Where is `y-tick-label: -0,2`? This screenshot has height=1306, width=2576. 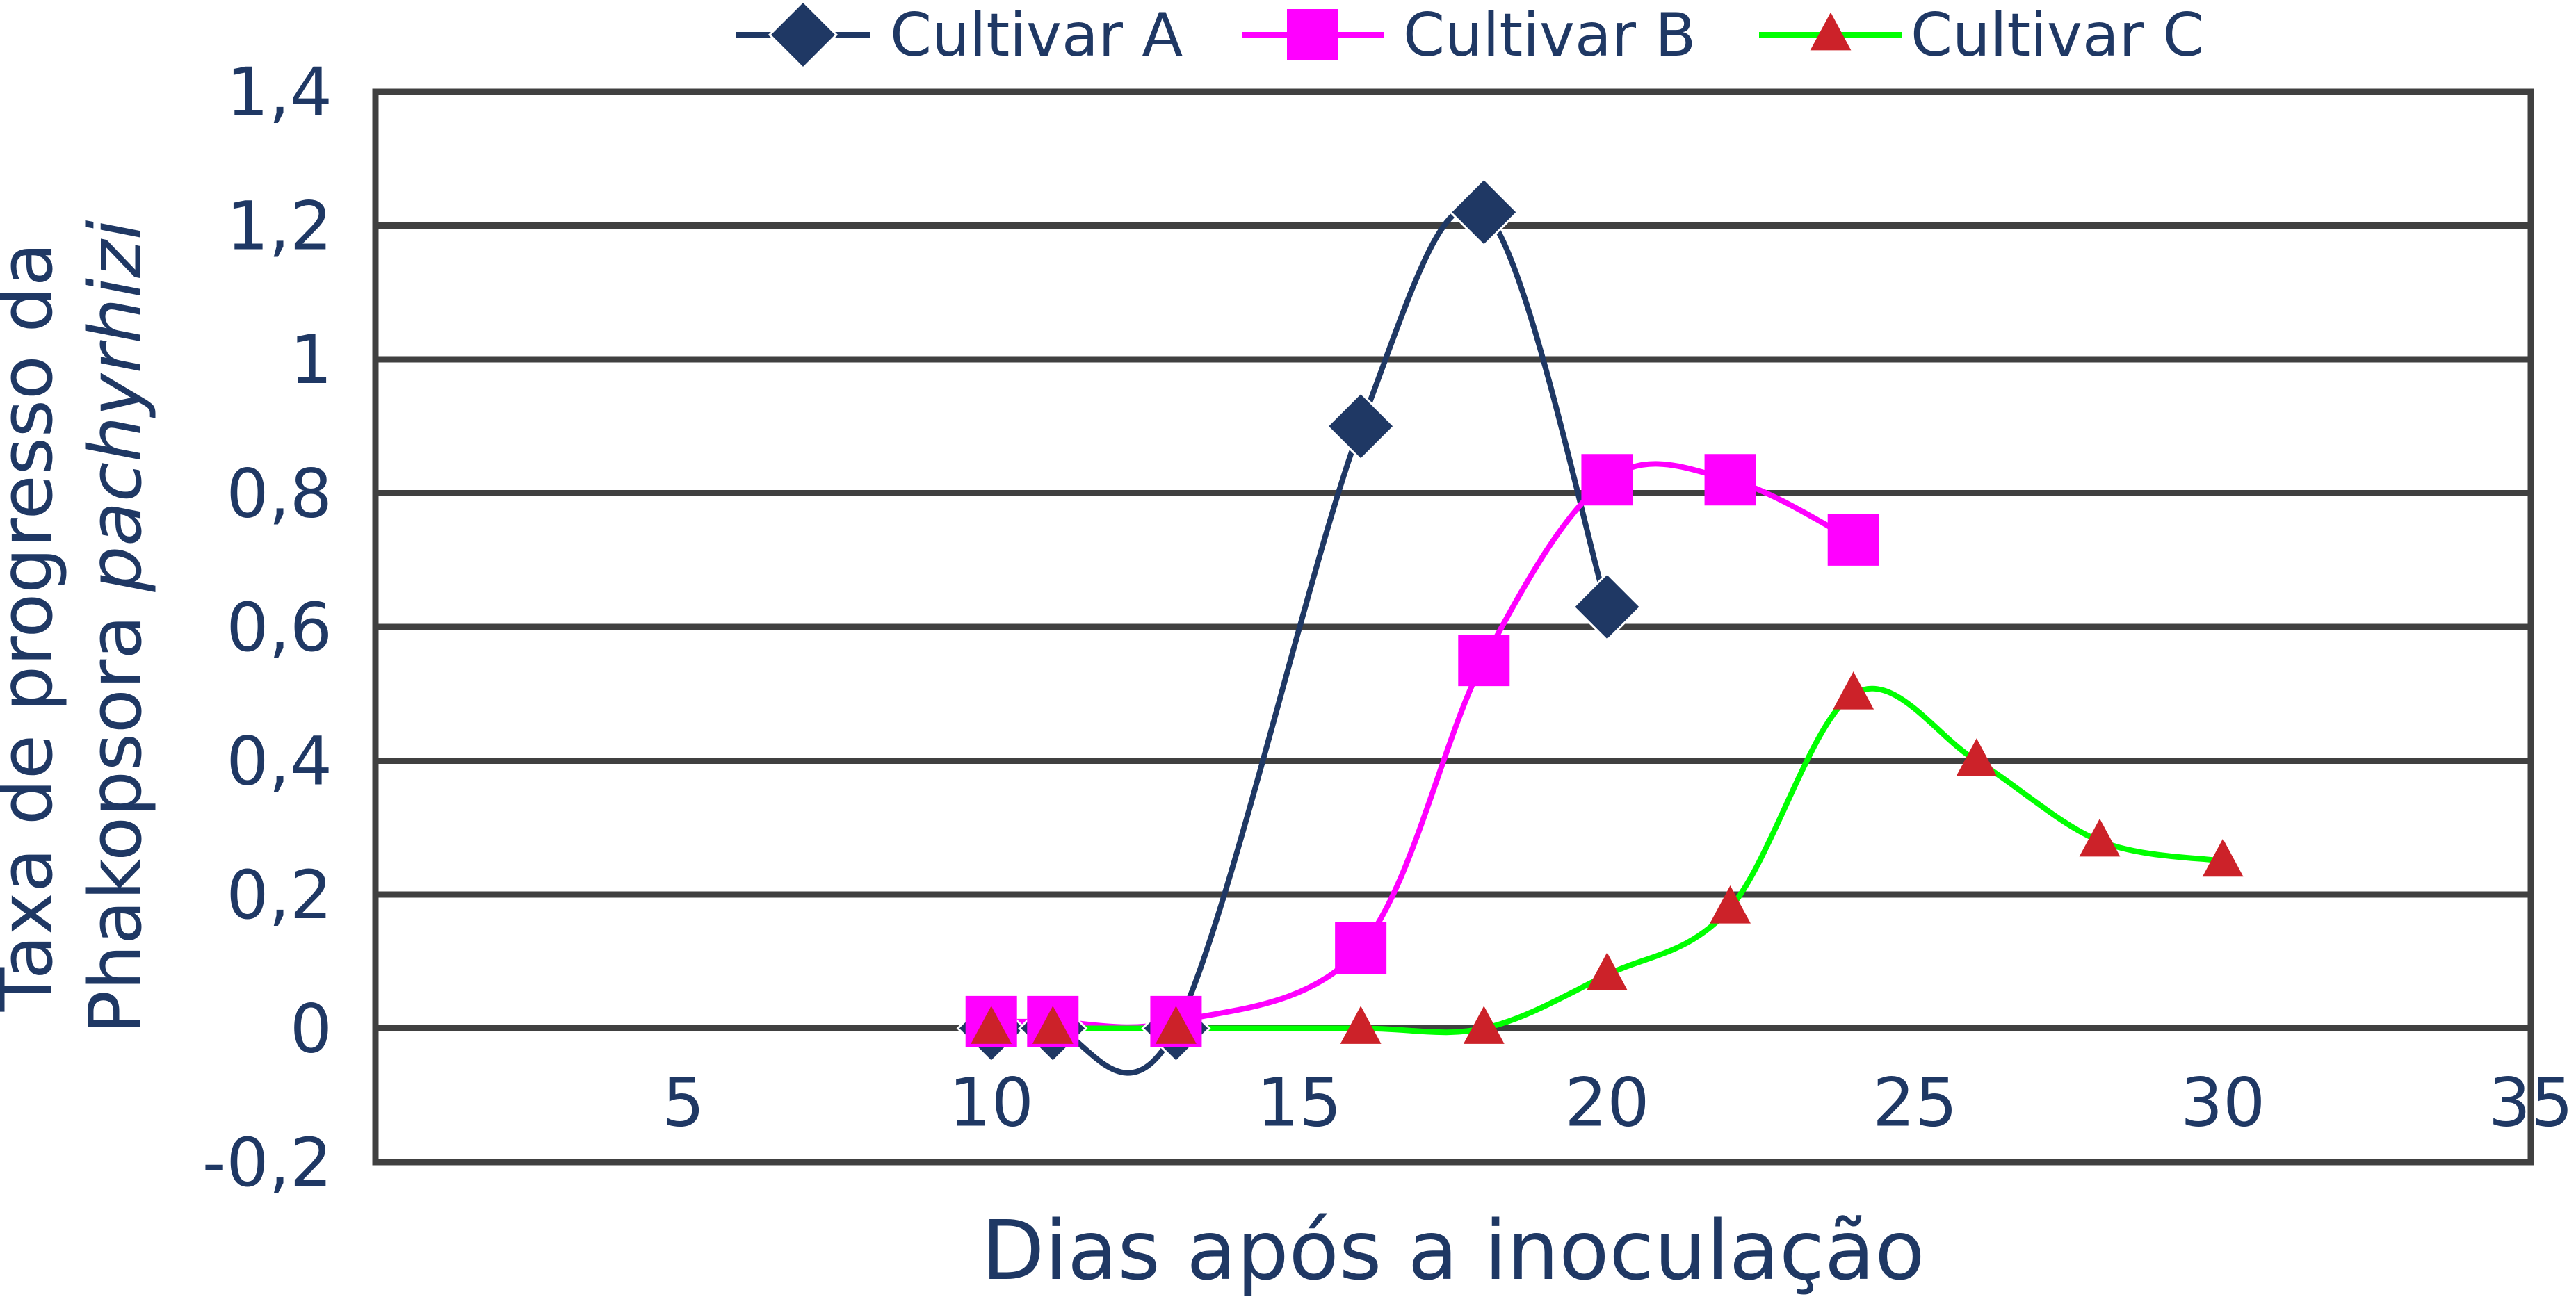
y-tick-label: -0,2 is located at coordinates (267, 1163).